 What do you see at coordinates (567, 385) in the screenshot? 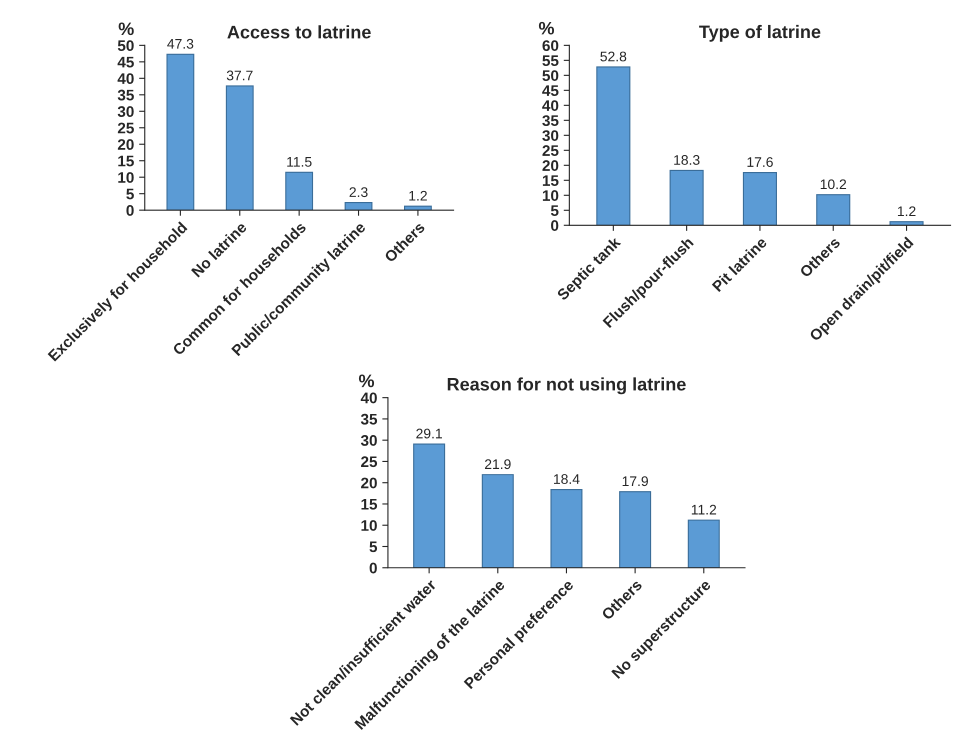
I see `chart-title: Reason for not using latrine` at bounding box center [567, 385].